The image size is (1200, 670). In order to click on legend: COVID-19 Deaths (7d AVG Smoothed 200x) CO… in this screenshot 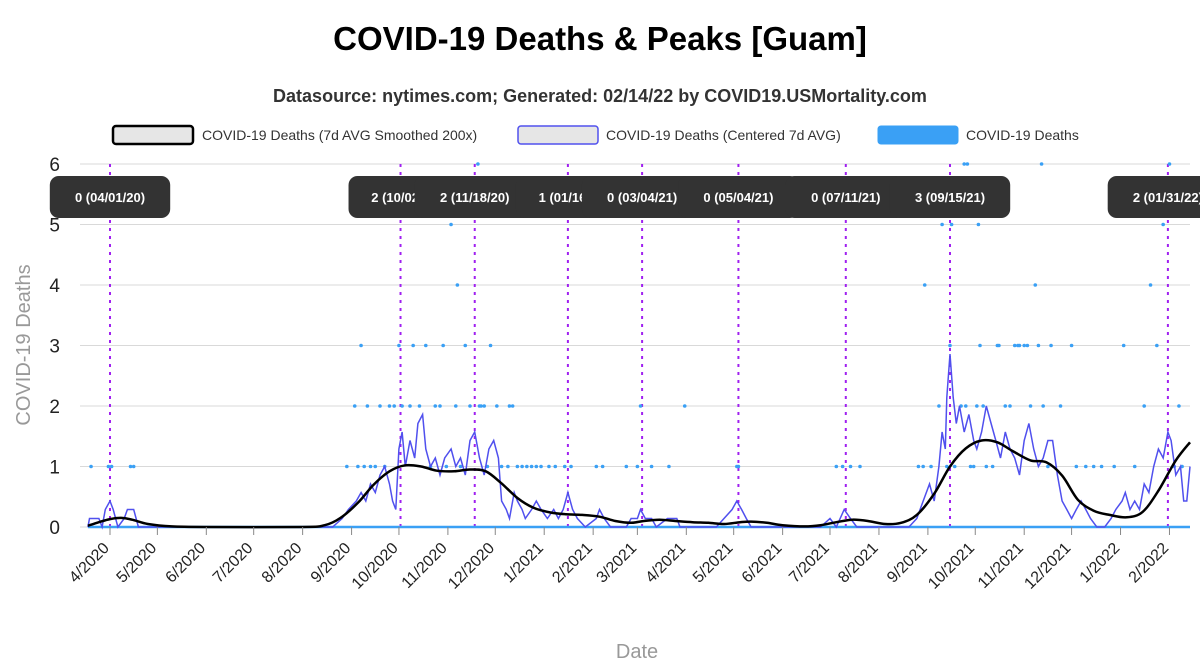, I will do `click(595, 135)`.